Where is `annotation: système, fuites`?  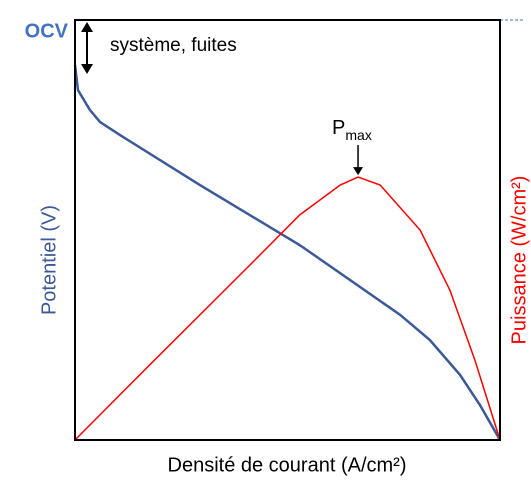
annotation: système, fuites is located at coordinates (173, 45).